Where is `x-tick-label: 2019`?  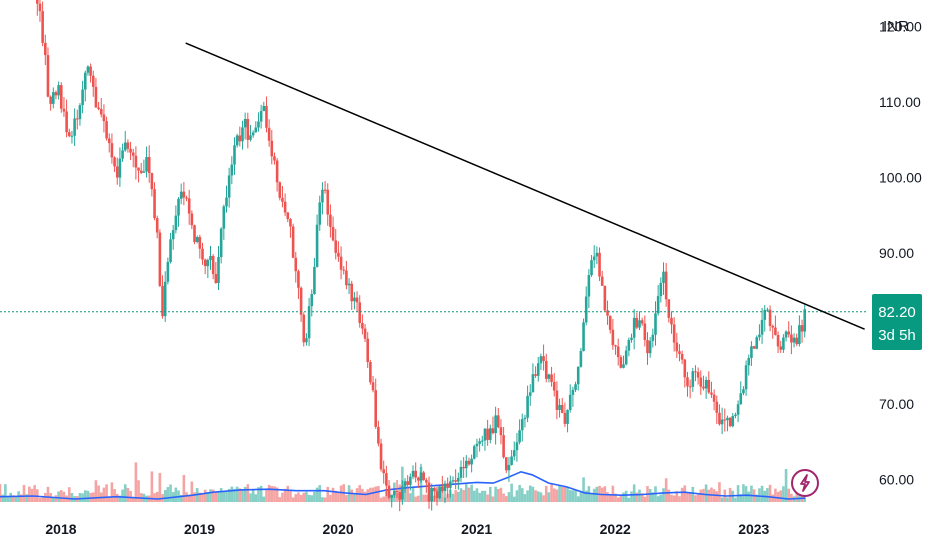
x-tick-label: 2019 is located at coordinates (199, 529).